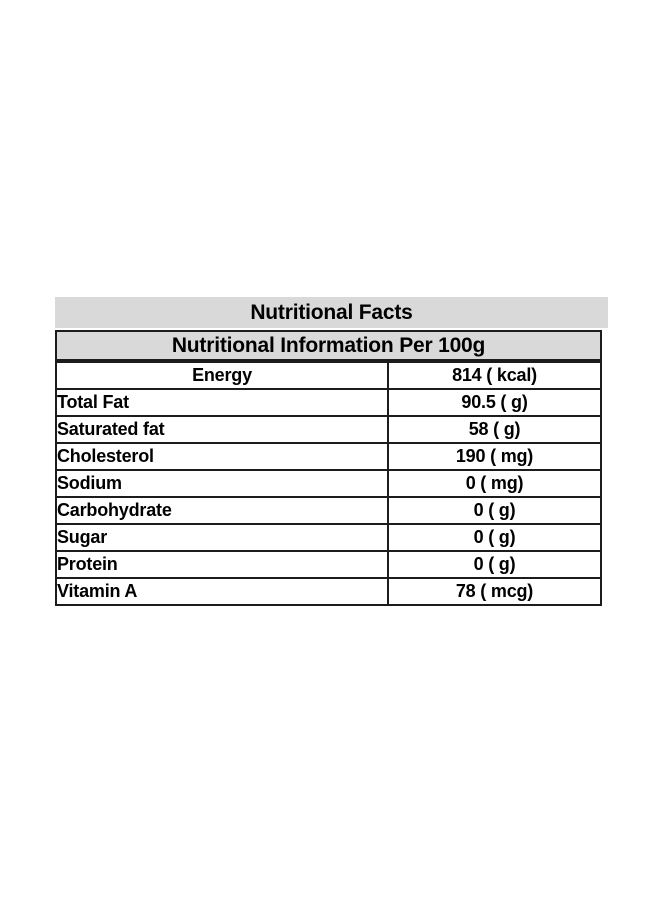 This screenshot has width=660, height=900. What do you see at coordinates (331, 312) in the screenshot?
I see `nutrition-title: Nutritional Facts` at bounding box center [331, 312].